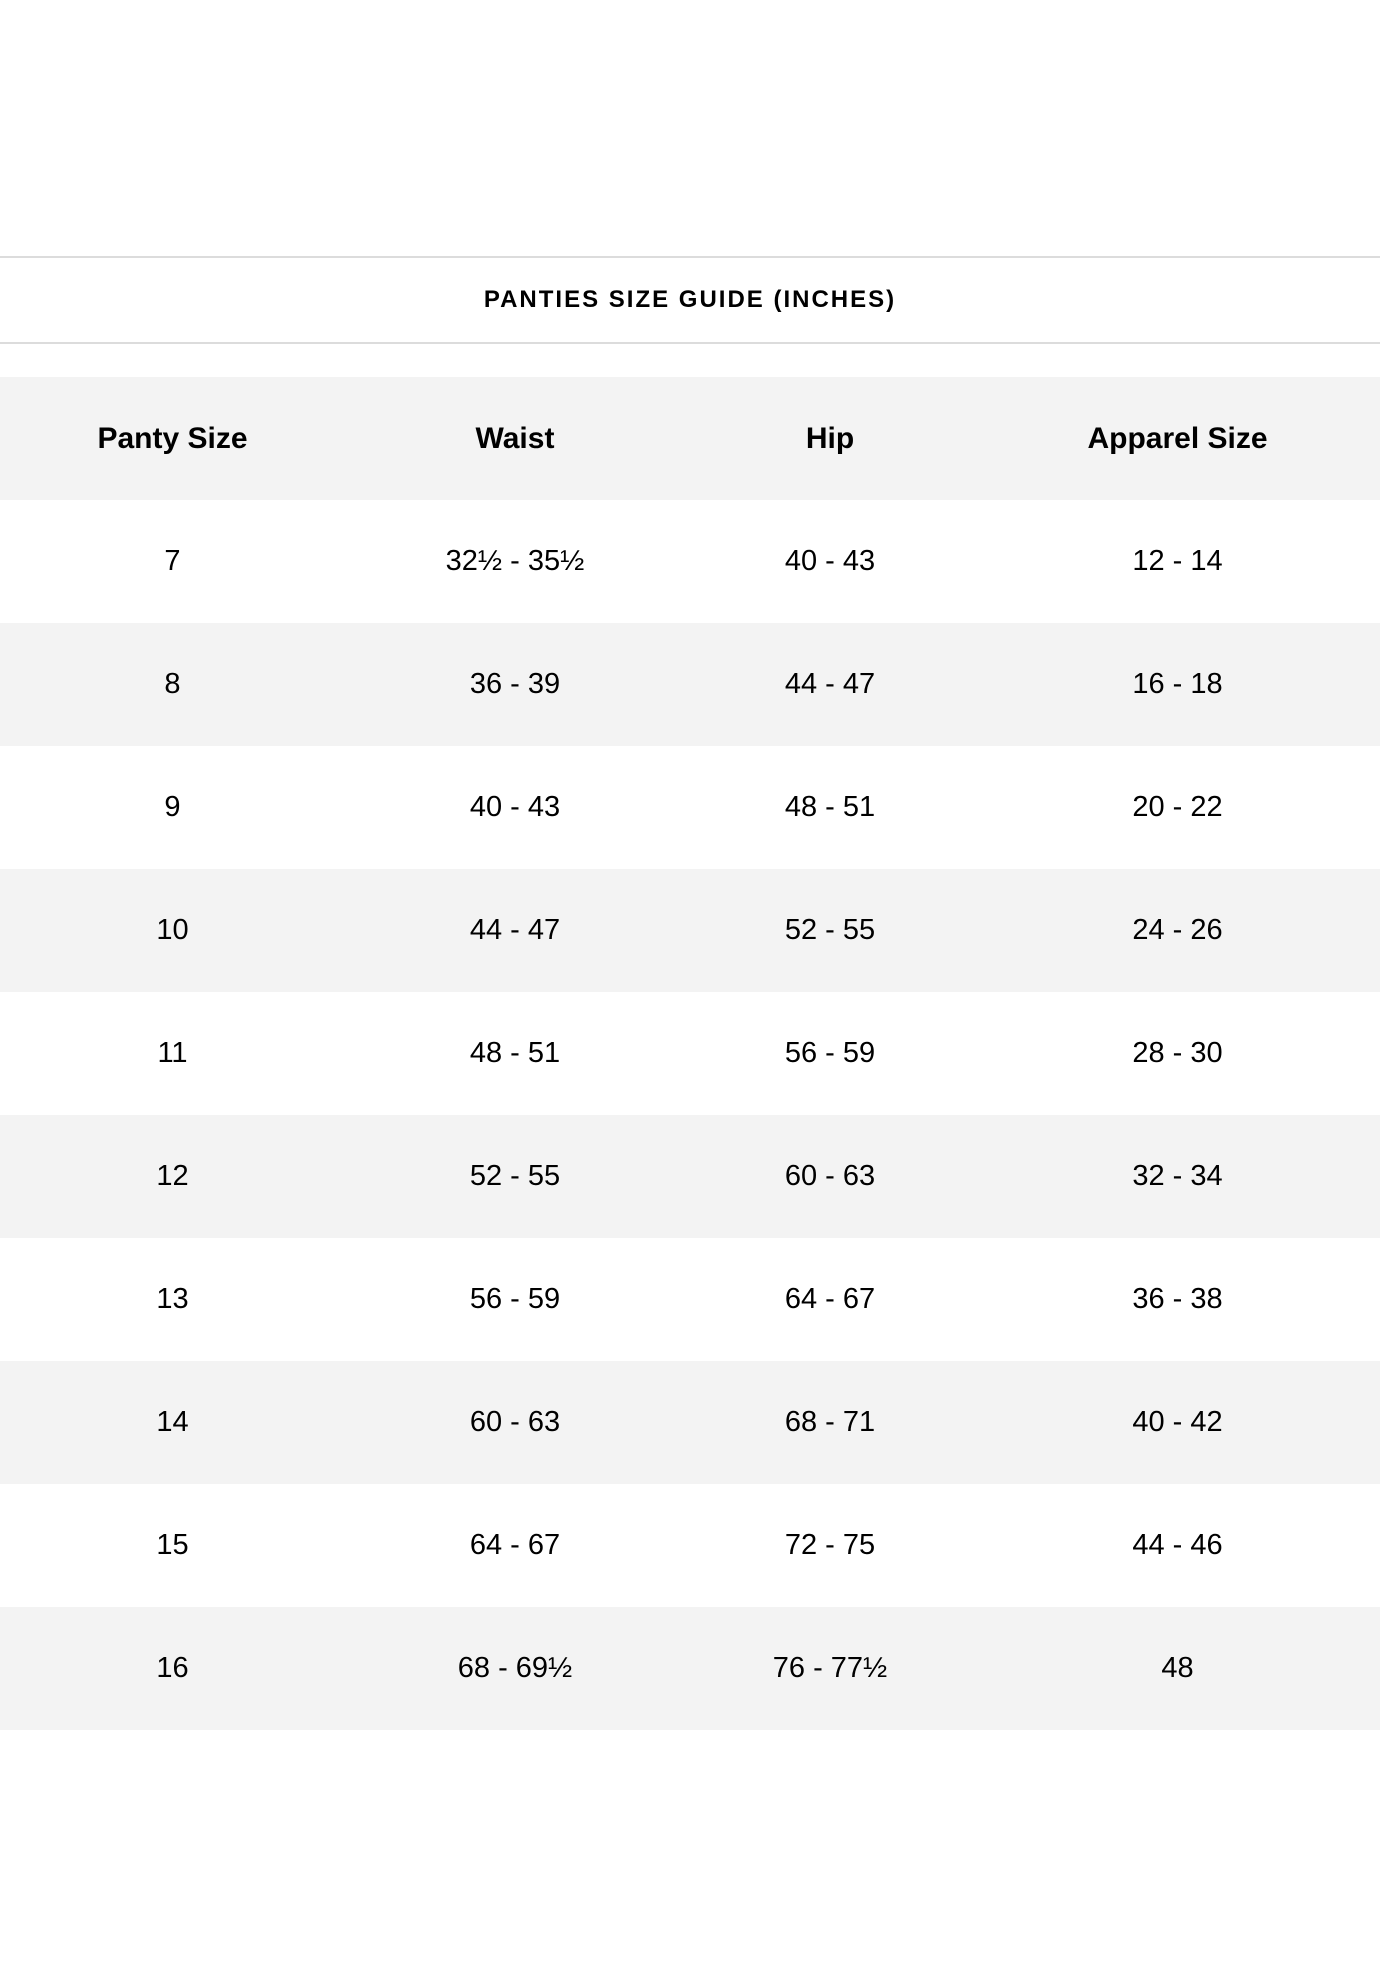 The height and width of the screenshot is (1986, 1380). I want to click on cell-apparel-size: 24 - 26, so click(1177, 930).